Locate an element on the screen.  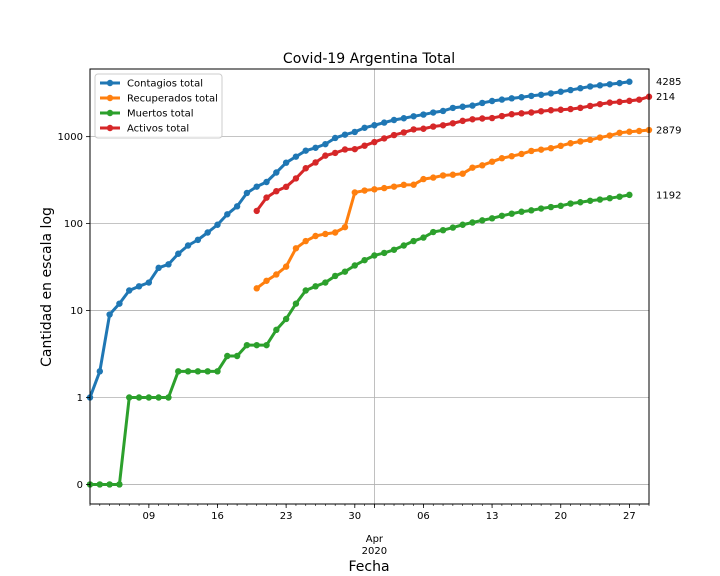
y-tick-label: 0 is located at coordinates (80, 485).